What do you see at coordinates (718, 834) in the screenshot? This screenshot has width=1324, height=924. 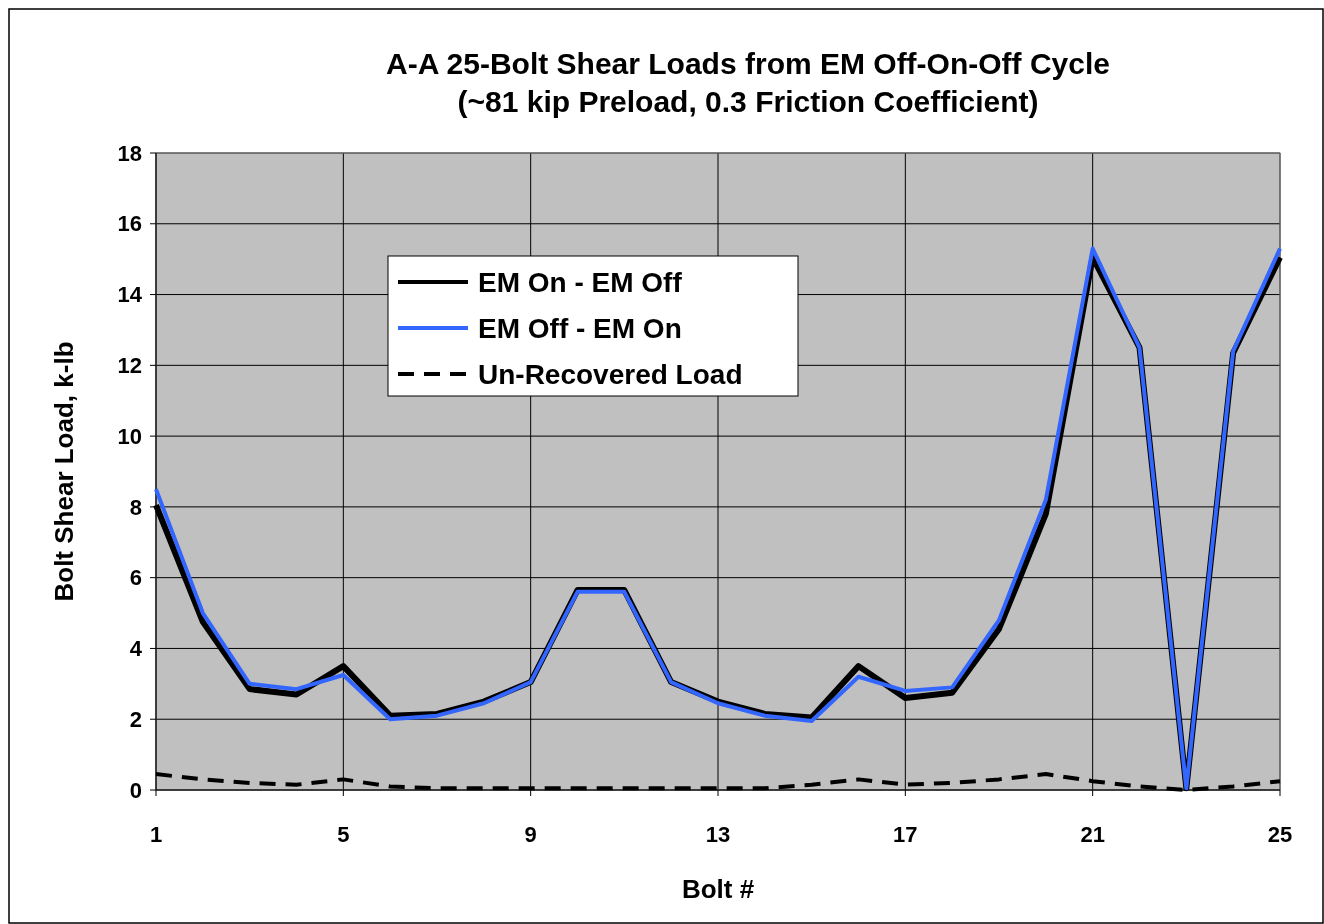 I see `x-tick-label: 13` at bounding box center [718, 834].